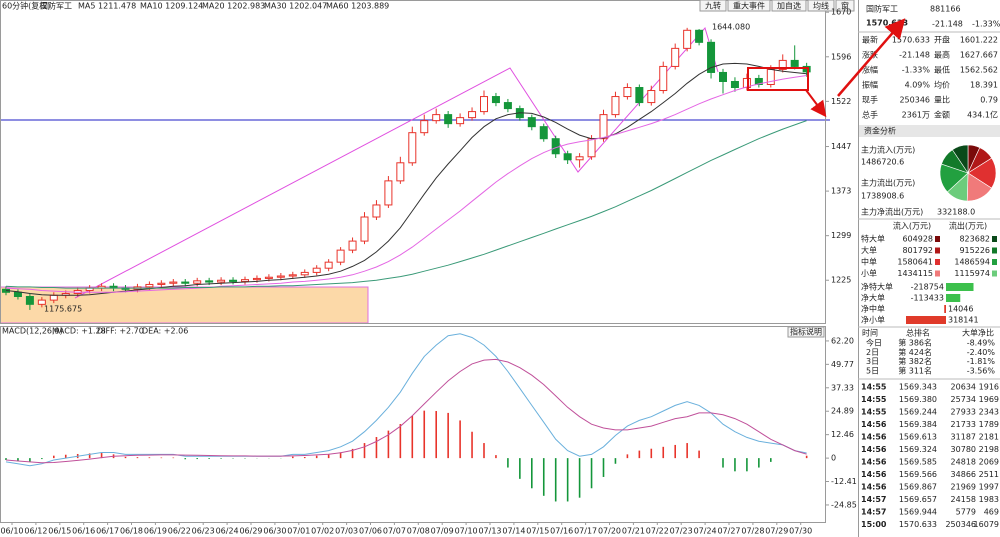  Describe the element at coordinates (945, 9) in the screenshot. I see `stock-code: 881166` at that location.